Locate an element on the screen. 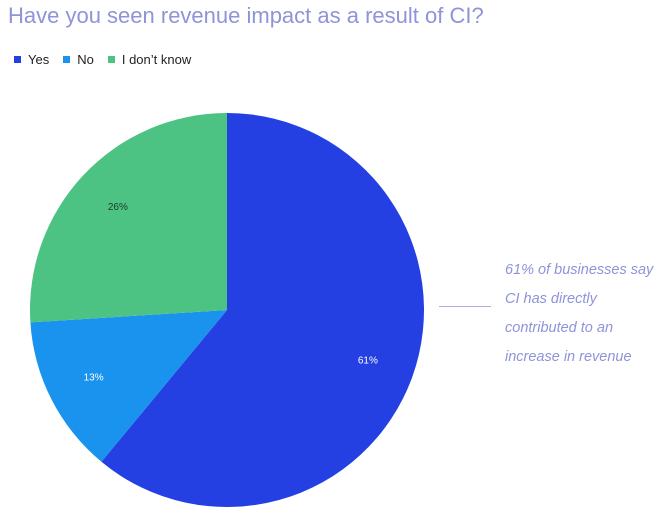 The image size is (668, 524). annotation-connector-line is located at coordinates (465, 306).